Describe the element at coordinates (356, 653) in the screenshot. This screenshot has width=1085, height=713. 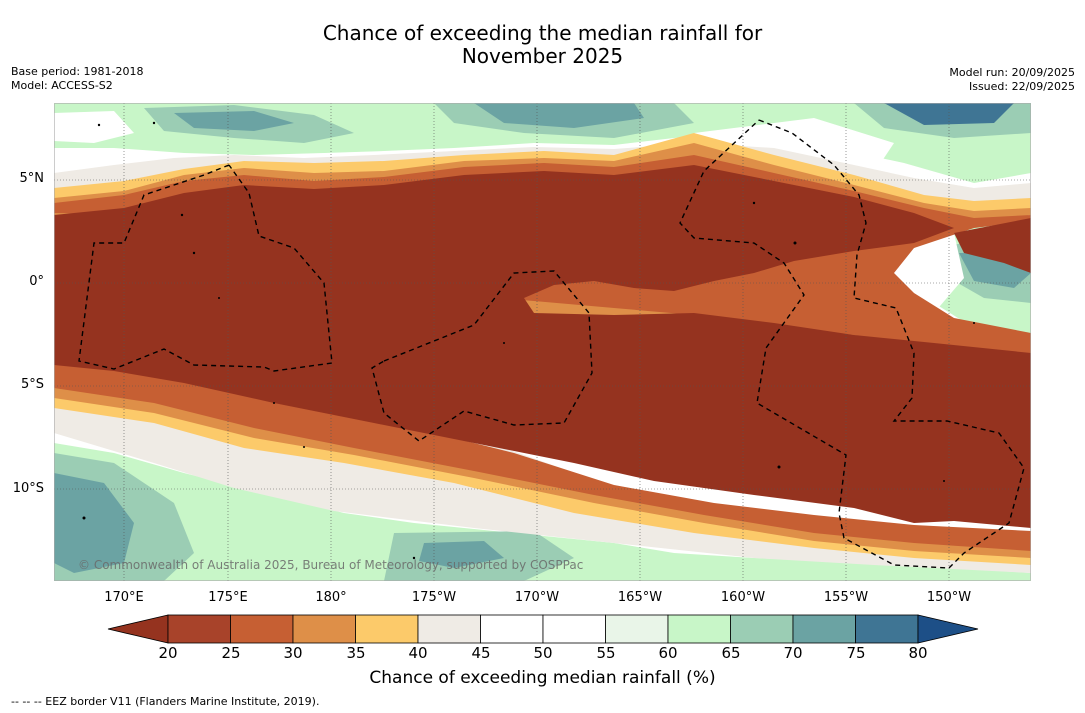
I see `colorbar-tick: 35` at that location.